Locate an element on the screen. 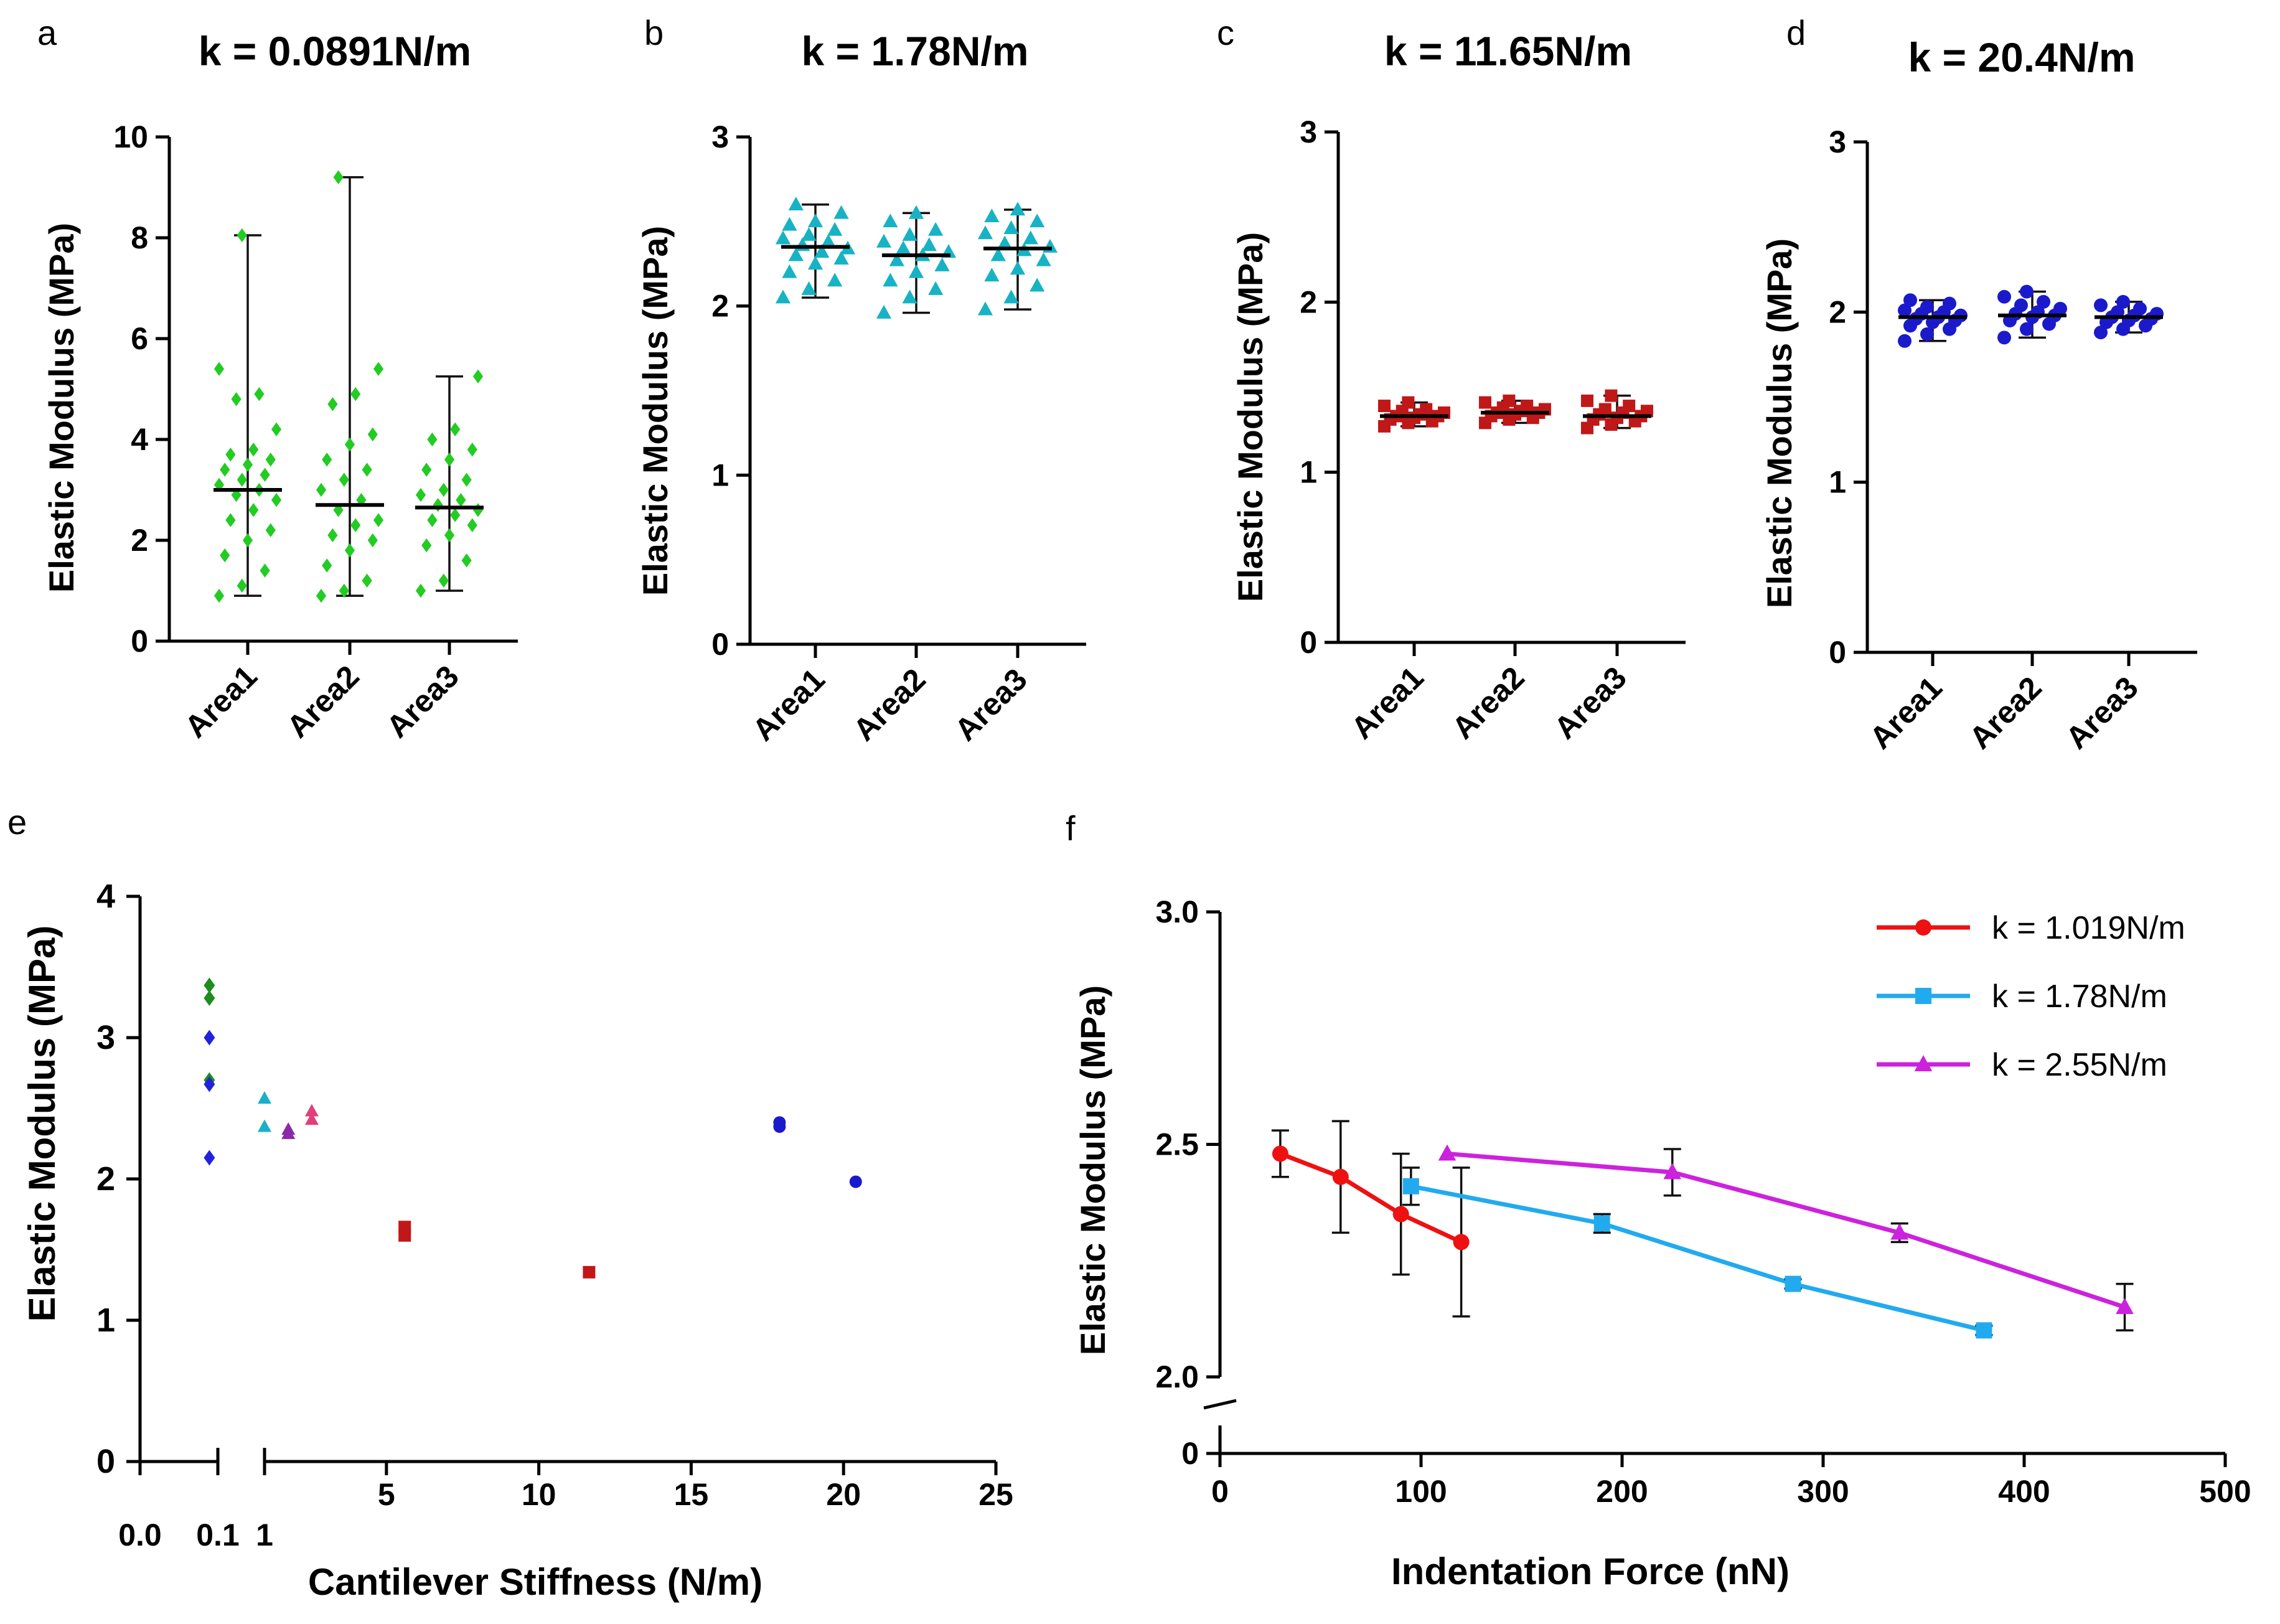  x-tick-label-f: 300 is located at coordinates (1823, 1491).